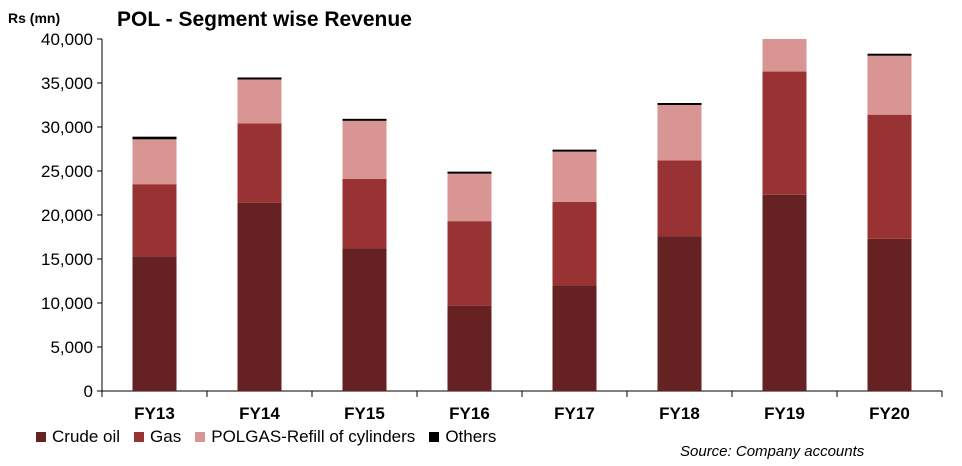 The height and width of the screenshot is (466, 962). What do you see at coordinates (154, 162) in the screenshot?
I see `bar-fy13-polgas-refill-of-cylinders` at bounding box center [154, 162].